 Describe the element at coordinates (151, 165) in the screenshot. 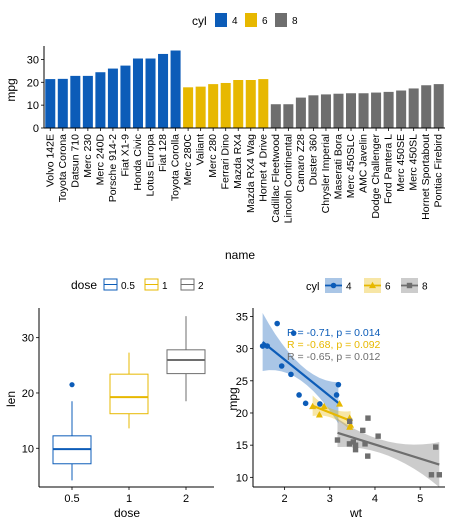

I see `x-tick-label: Lotus Europa` at that location.